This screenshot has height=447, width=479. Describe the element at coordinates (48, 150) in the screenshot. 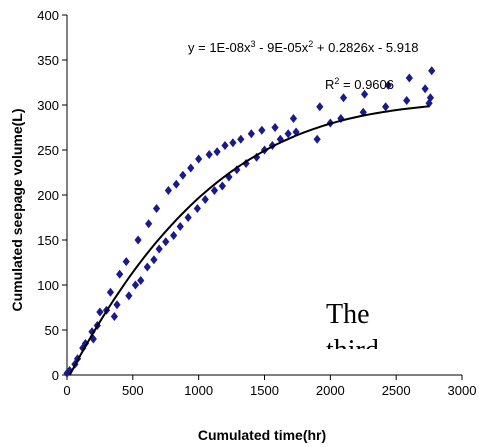

I see `y-tick-label: 250` at that location.